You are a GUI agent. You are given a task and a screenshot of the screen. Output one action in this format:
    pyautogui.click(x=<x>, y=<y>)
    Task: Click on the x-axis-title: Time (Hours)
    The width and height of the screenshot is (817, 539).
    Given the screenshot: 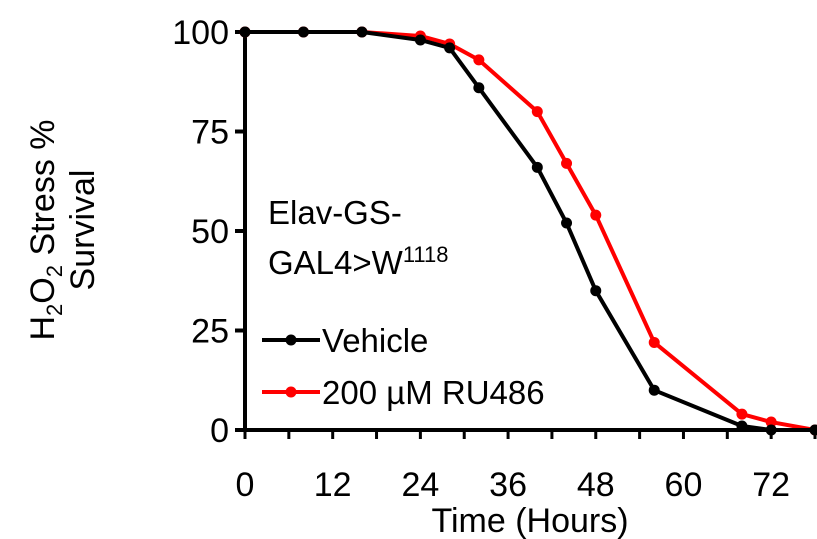 What is the action you would take?
    pyautogui.click(x=529, y=520)
    